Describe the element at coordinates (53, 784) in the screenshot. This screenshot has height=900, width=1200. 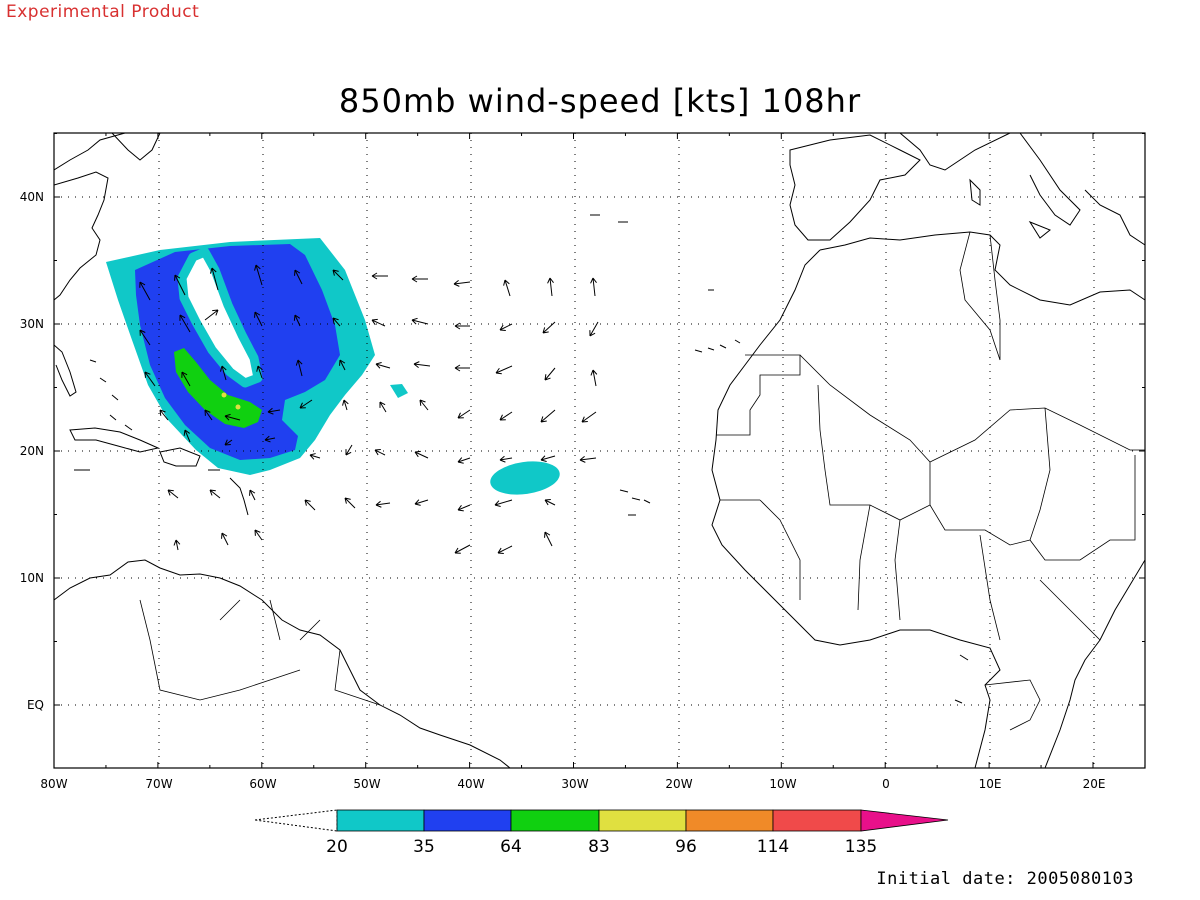
I see `lon-tick-label: 80W` at that location.